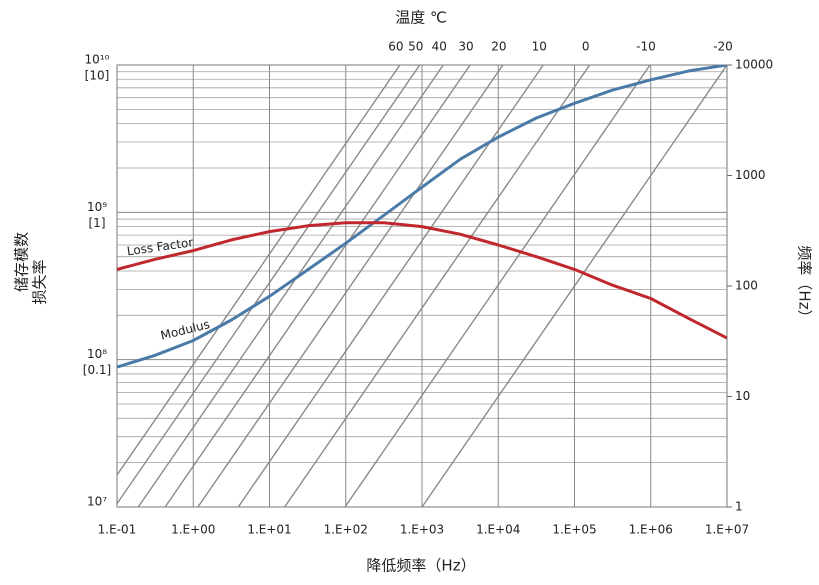 The image size is (819, 585). What do you see at coordinates (185, 330) in the screenshot?
I see `series-label: Modulus` at bounding box center [185, 330].